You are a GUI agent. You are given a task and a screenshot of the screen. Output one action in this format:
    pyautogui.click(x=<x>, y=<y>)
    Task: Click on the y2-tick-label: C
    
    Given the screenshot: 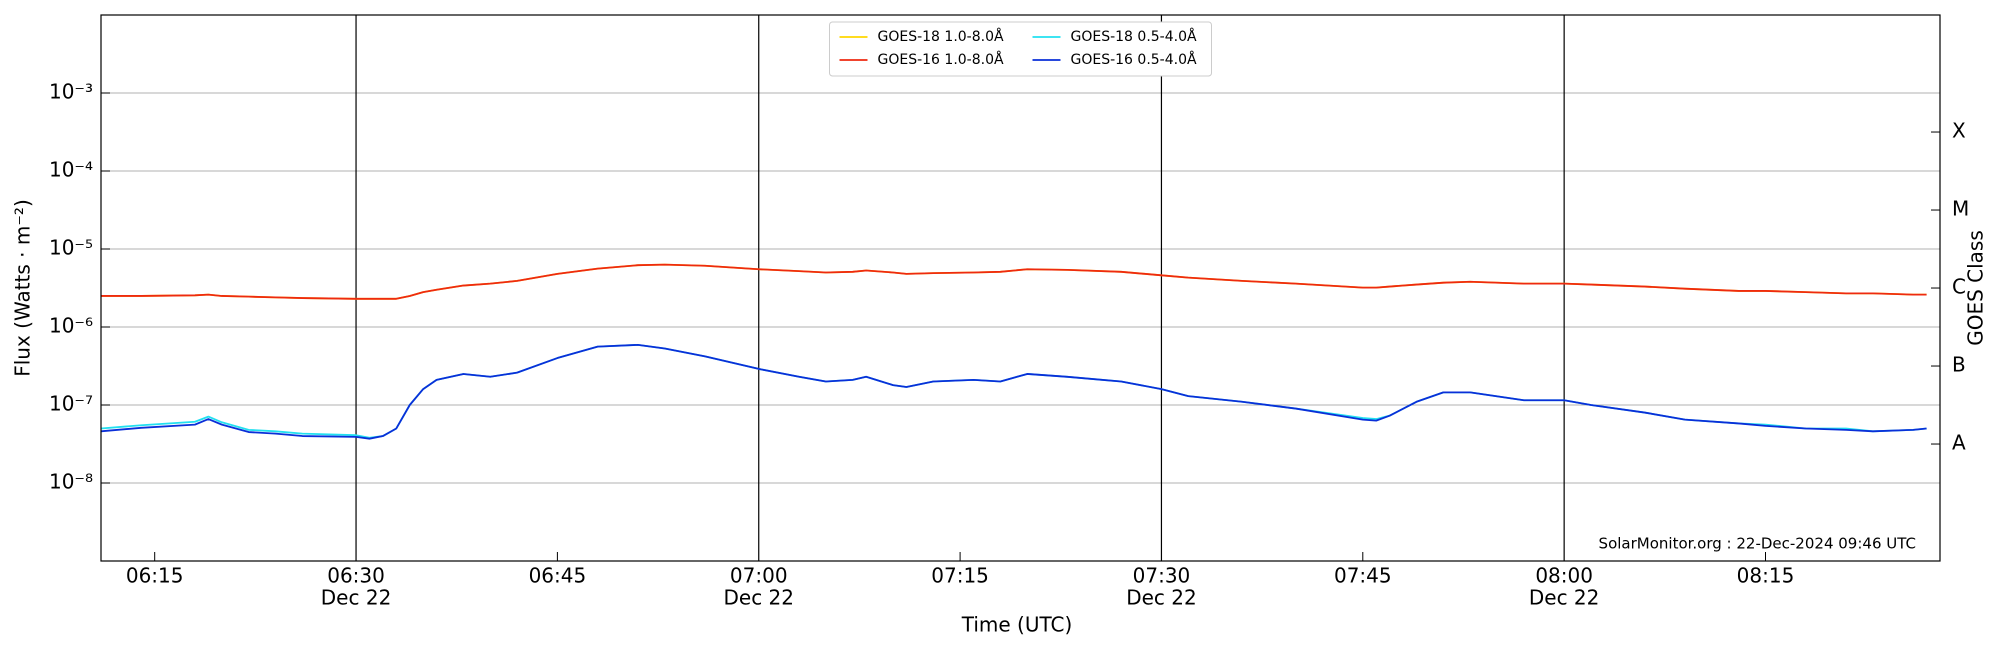 What is the action you would take?
    pyautogui.click(x=1959, y=287)
    